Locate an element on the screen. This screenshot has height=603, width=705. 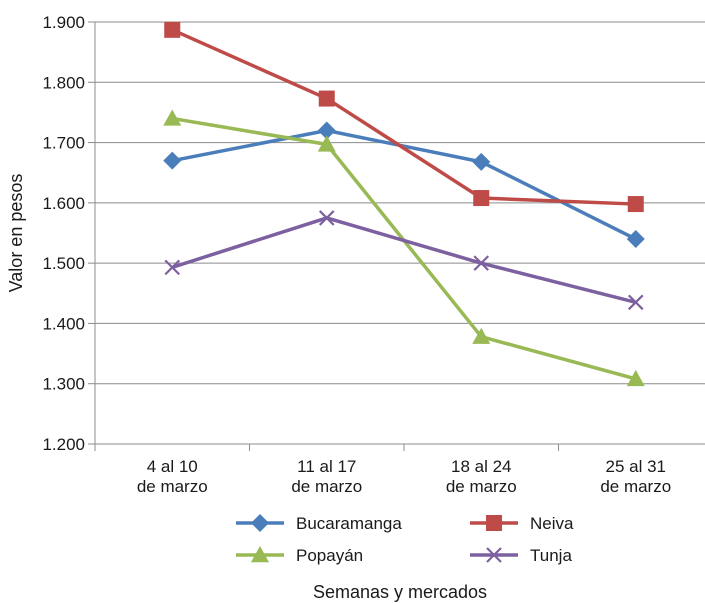
y-tick-label: 1.700 is located at coordinates (63, 143).